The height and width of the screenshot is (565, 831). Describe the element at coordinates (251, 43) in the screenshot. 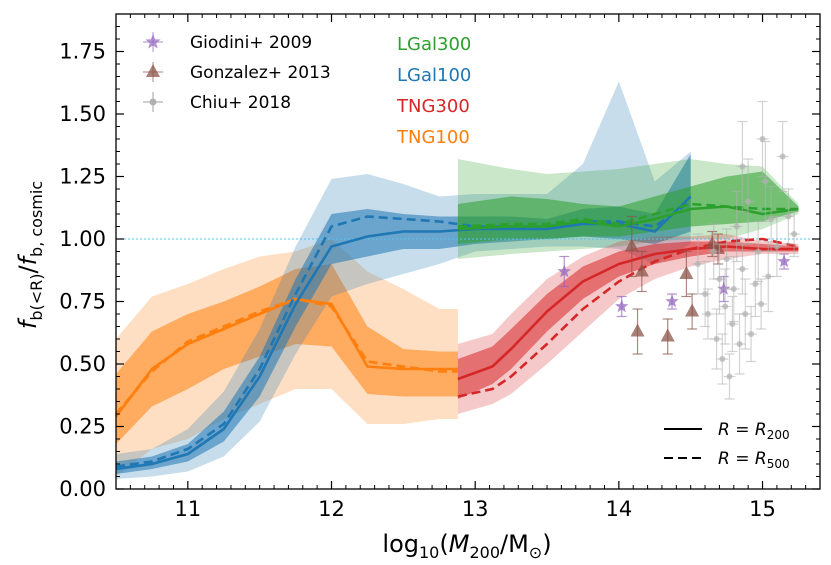

I see `legend-giodini-label: Giodini+ 2009` at that location.